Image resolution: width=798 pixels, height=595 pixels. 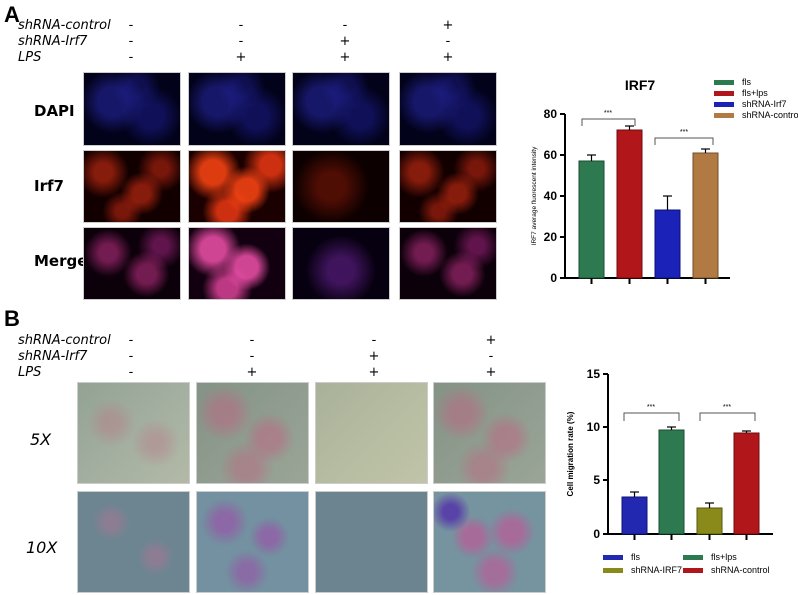 What do you see at coordinates (750, 104) in the screenshot?
I see `legend-item-shrna-irf7: shRNA-Irf7` at bounding box center [750, 104].